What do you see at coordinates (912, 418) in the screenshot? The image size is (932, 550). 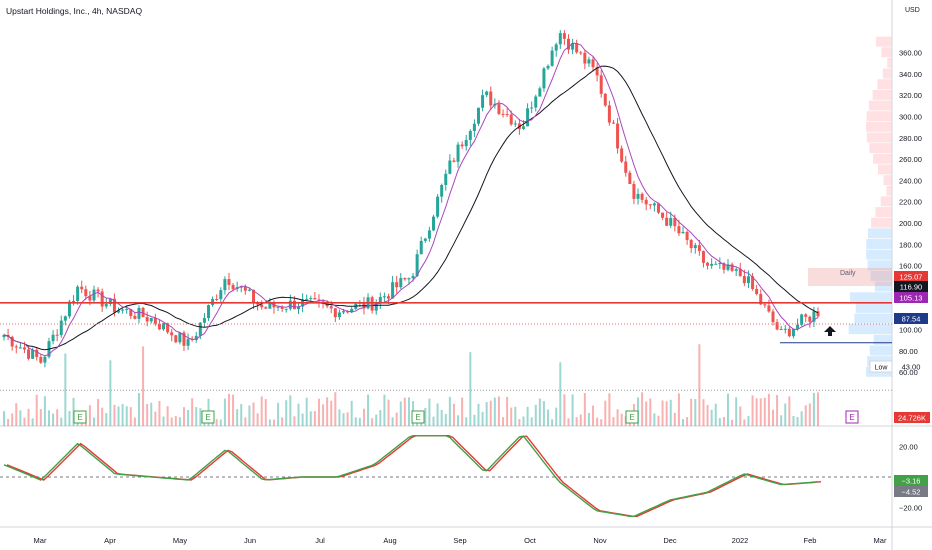 I see `svg-text: 24.726K` at bounding box center [912, 418].